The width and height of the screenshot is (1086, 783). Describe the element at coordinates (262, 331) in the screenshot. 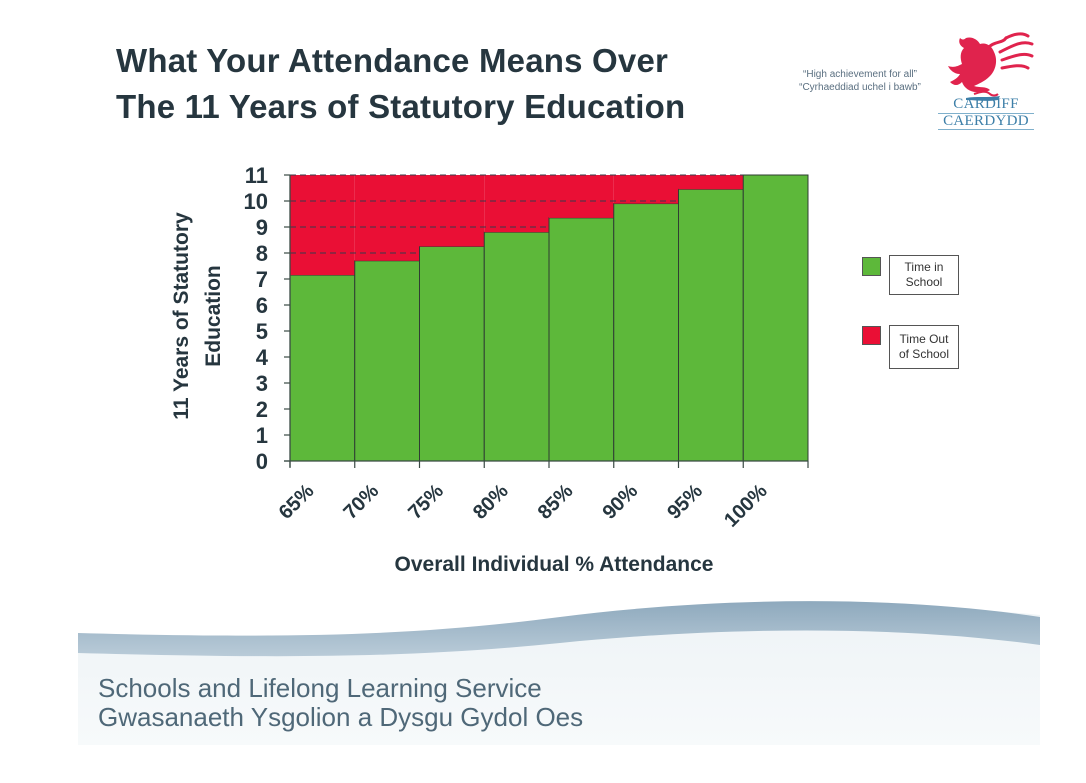

I see `y-tick-label: 5` at that location.